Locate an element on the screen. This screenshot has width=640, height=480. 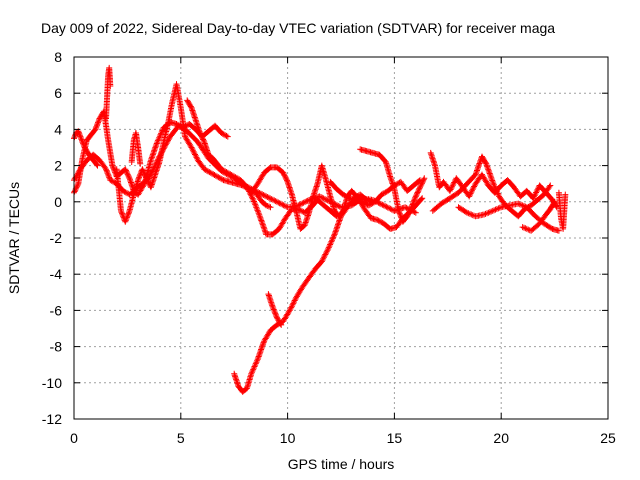
y-tick-label: 6 is located at coordinates (58, 93).